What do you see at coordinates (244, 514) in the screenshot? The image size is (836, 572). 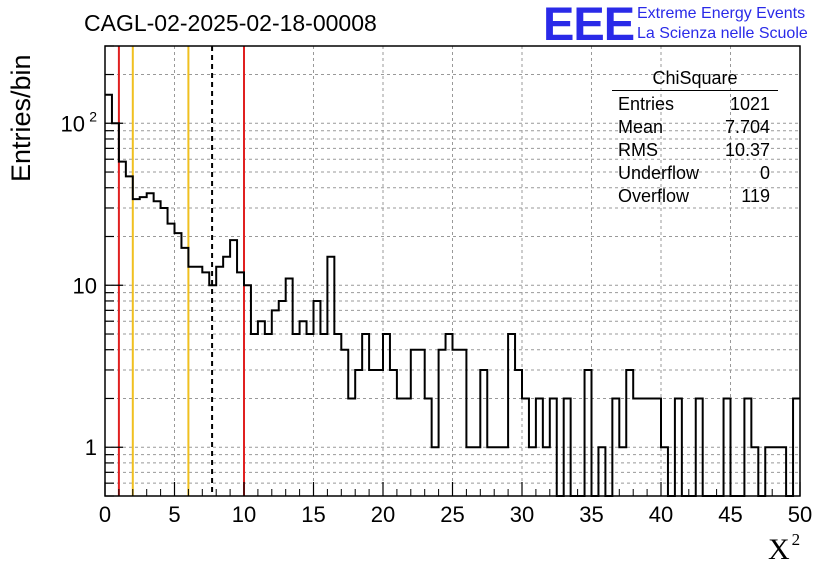 I see `x-tick-label: 10` at bounding box center [244, 514].